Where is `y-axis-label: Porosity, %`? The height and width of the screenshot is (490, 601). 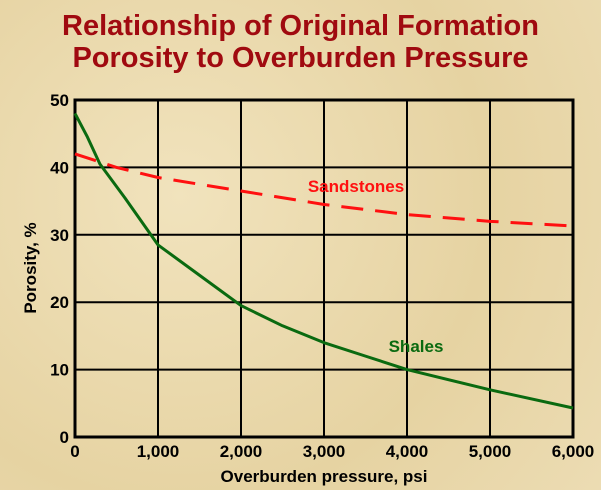
y-axis-label: Porosity, % is located at coordinates (30, 267).